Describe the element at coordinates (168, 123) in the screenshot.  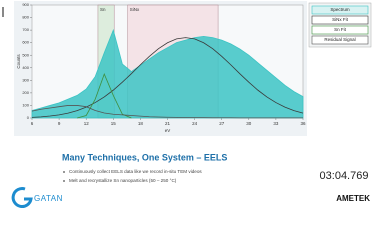
I see `x-tick-label: 21` at that location.